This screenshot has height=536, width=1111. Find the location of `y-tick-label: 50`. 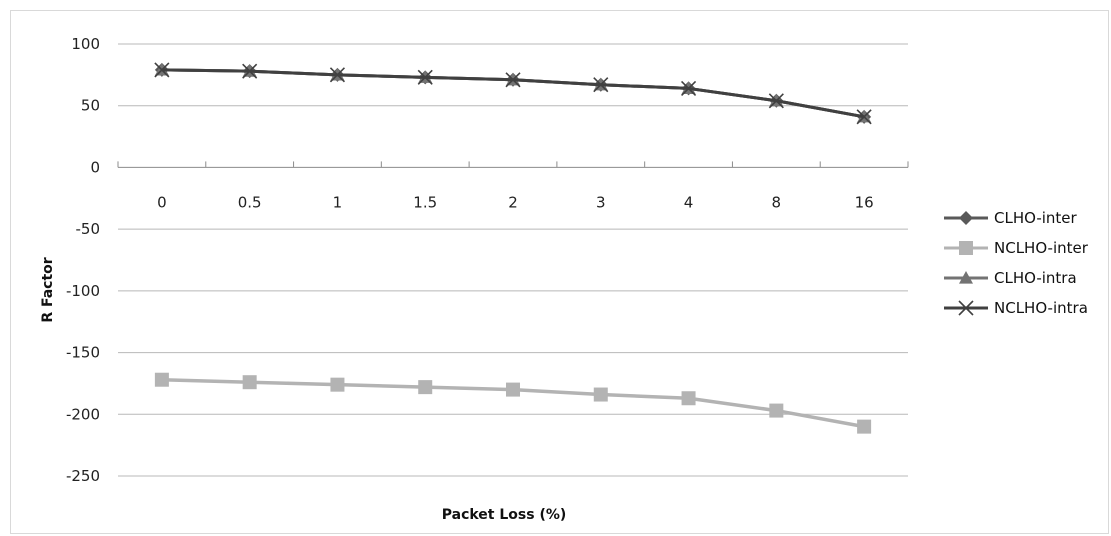

y-tick-label: 50 is located at coordinates (90, 106).